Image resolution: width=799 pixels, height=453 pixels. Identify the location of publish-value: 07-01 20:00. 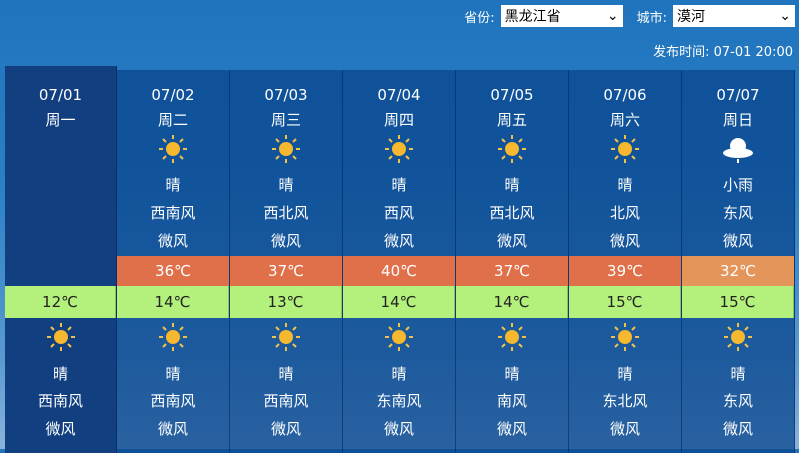
(753, 52).